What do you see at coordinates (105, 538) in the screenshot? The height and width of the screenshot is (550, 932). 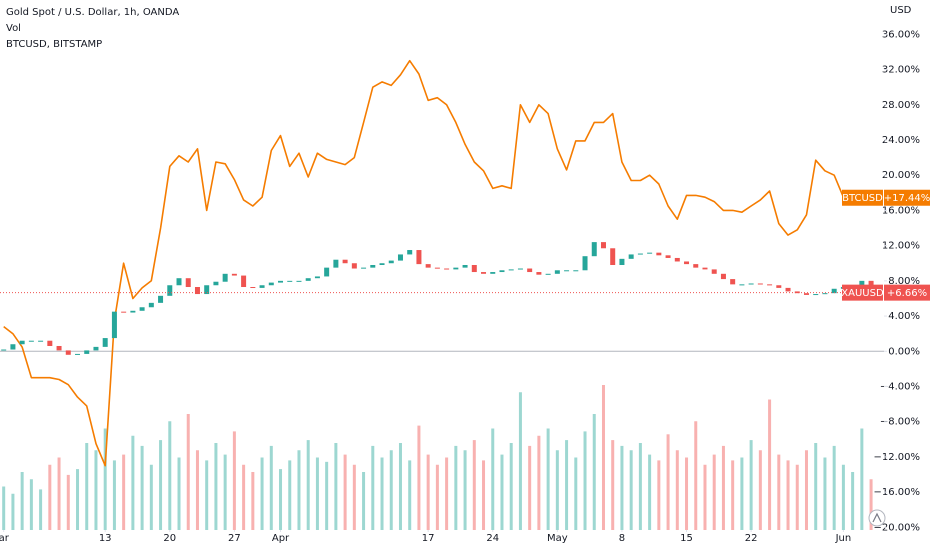 I see `x-tick-label: 13` at bounding box center [105, 538].